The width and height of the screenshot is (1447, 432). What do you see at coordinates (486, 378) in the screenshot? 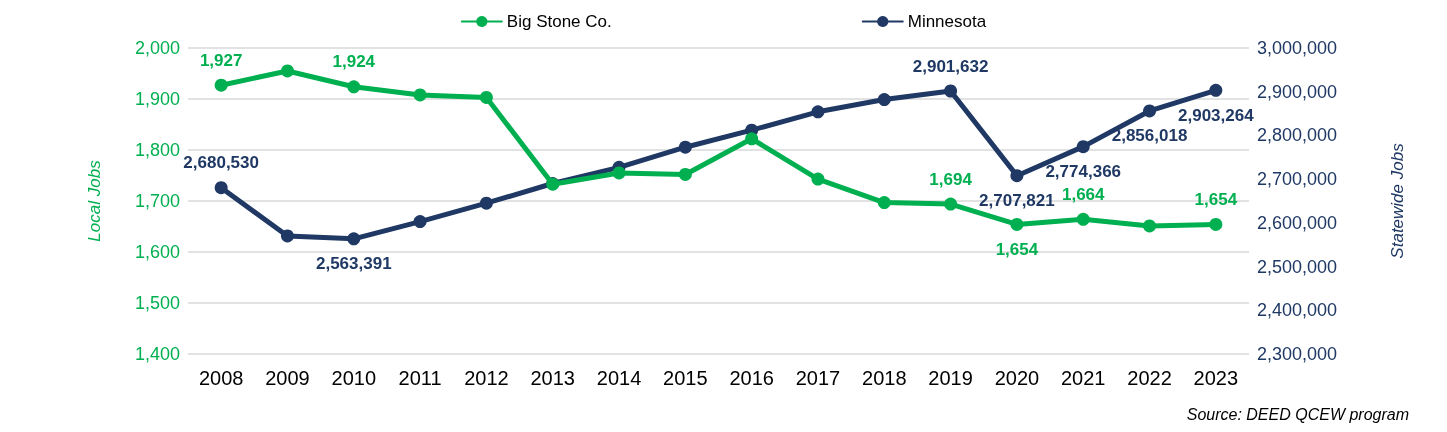
I see `x-tick-label: 2012` at bounding box center [486, 378].